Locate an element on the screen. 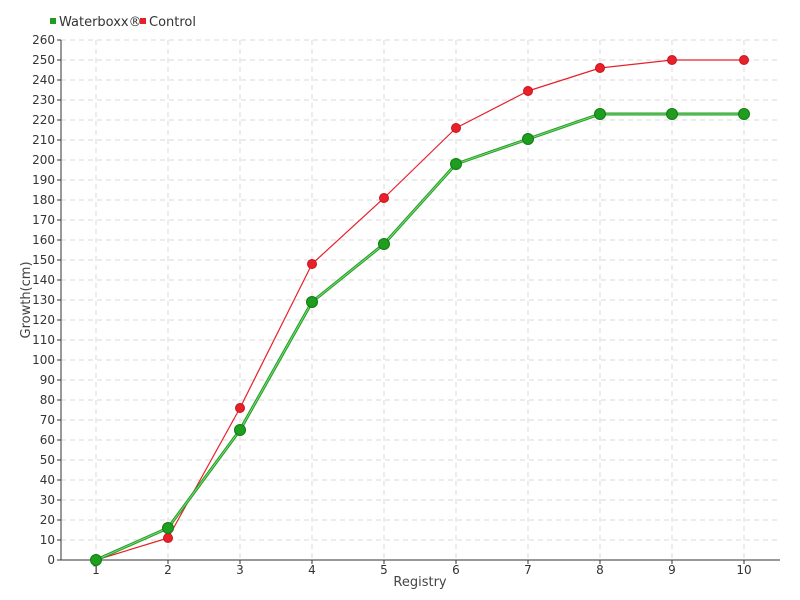 Image resolution: width=800 pixels, height=600 pixels. y-tick-label: 190 is located at coordinates (43, 180).